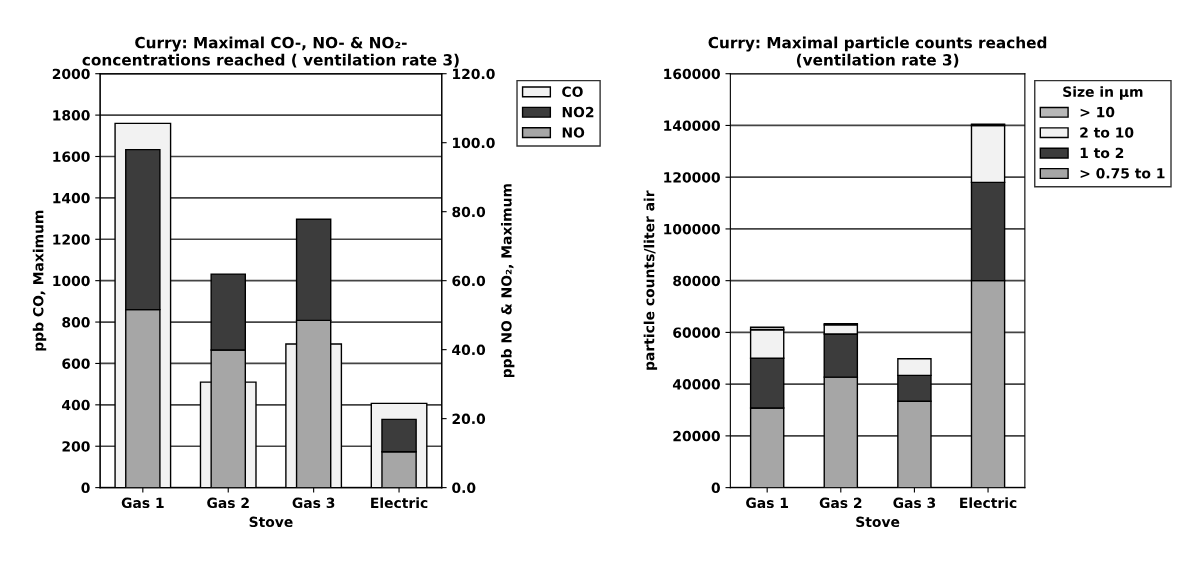 The height and width of the screenshot is (567, 1178). I want to click on chart-title: Curry: Maximal particle counts reached (ventilation rate 3), so click(877, 52).